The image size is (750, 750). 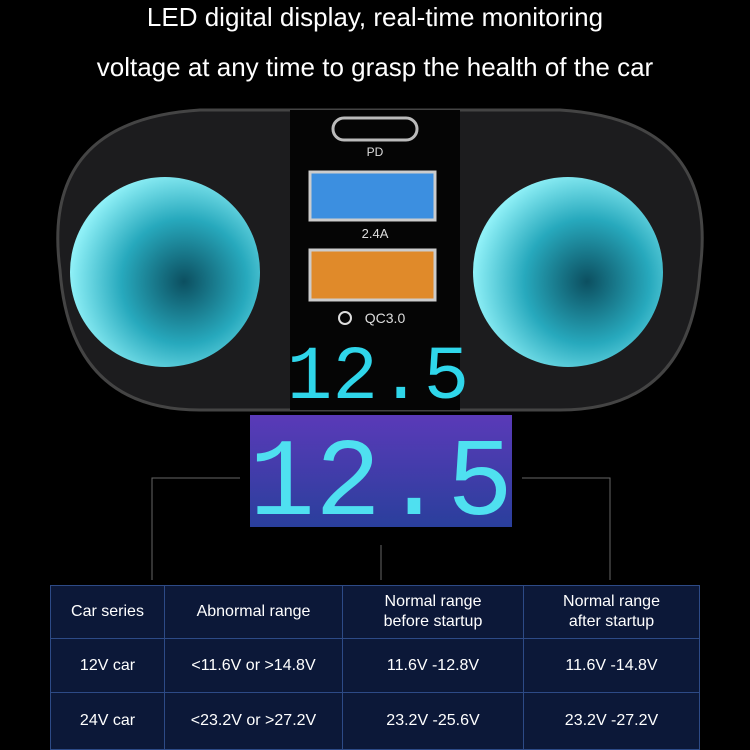 I want to click on callout-lines, so click(x=381, y=528).